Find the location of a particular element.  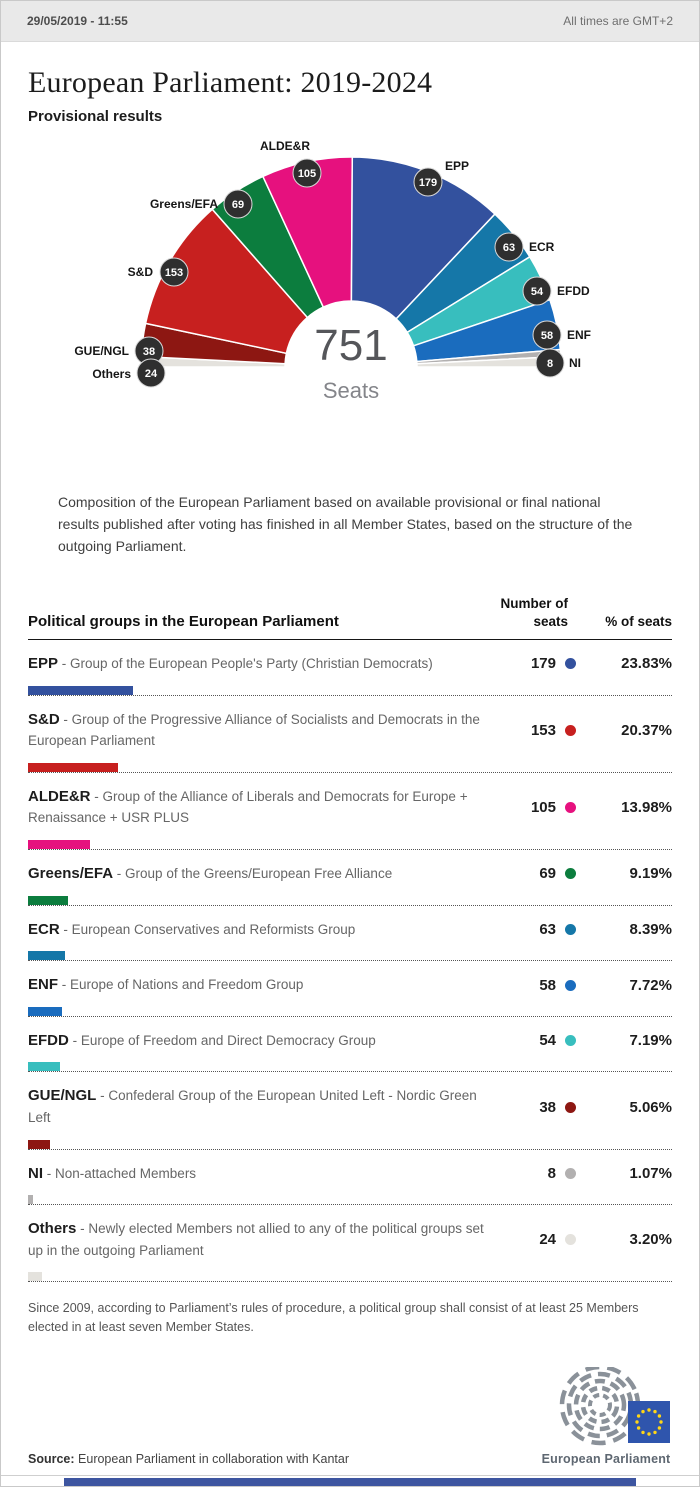

group-abbr: GUE/NGL is located at coordinates (62, 1096).